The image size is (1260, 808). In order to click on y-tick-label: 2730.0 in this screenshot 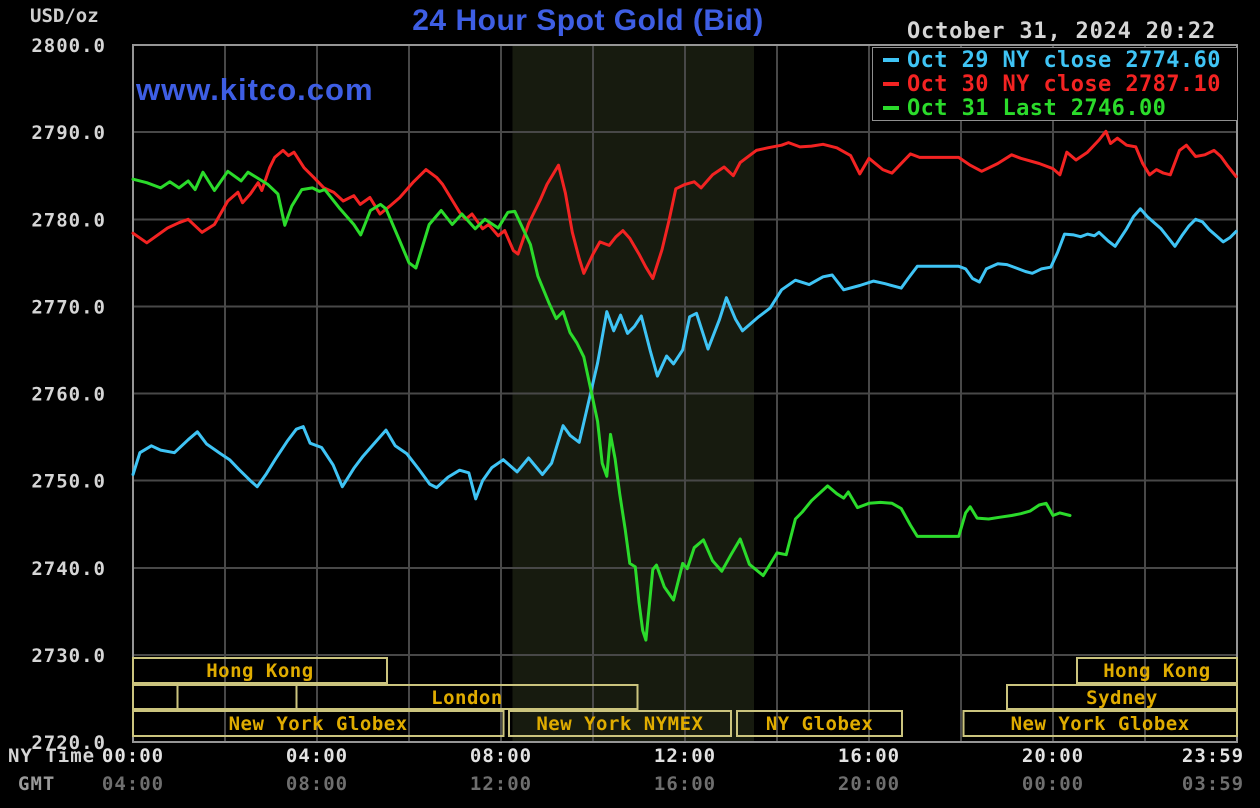, I will do `click(68, 656)`.